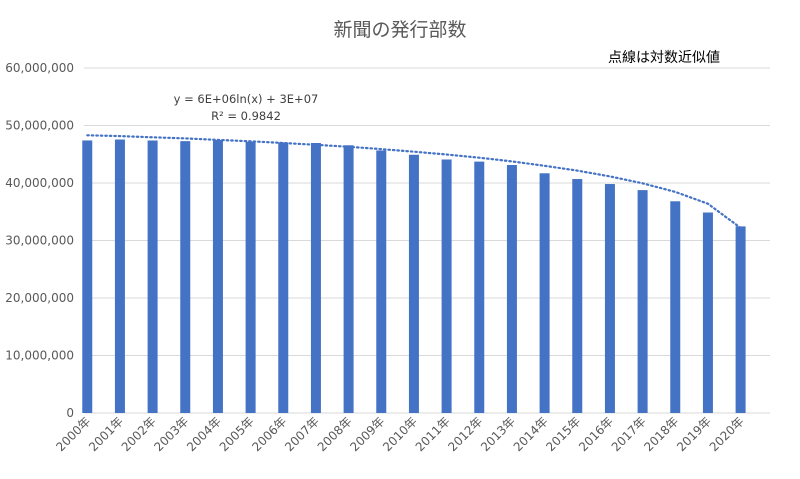 The height and width of the screenshot is (479, 800). What do you see at coordinates (246, 99) in the screenshot?
I see `trendline-equation: y = 6E+06ln(x) + 3E+07` at bounding box center [246, 99].